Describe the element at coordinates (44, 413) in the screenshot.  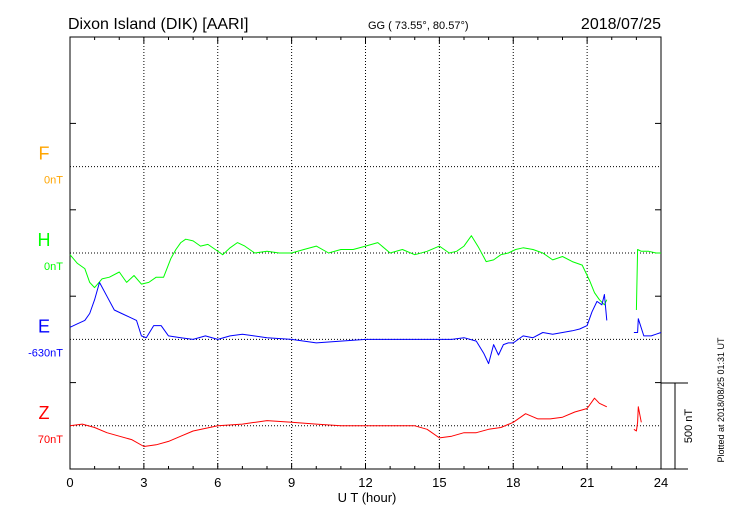
I see `component-name-z: Z` at that location.